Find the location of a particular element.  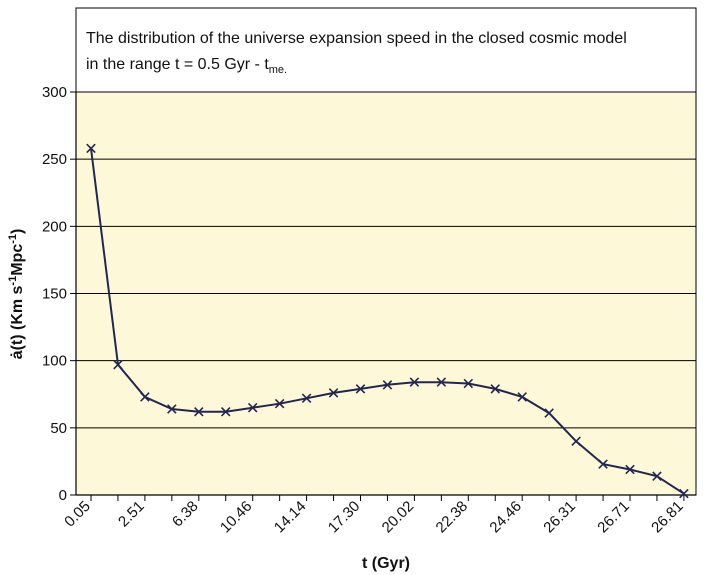

y-tick-label-200: 200 is located at coordinates (54, 226).